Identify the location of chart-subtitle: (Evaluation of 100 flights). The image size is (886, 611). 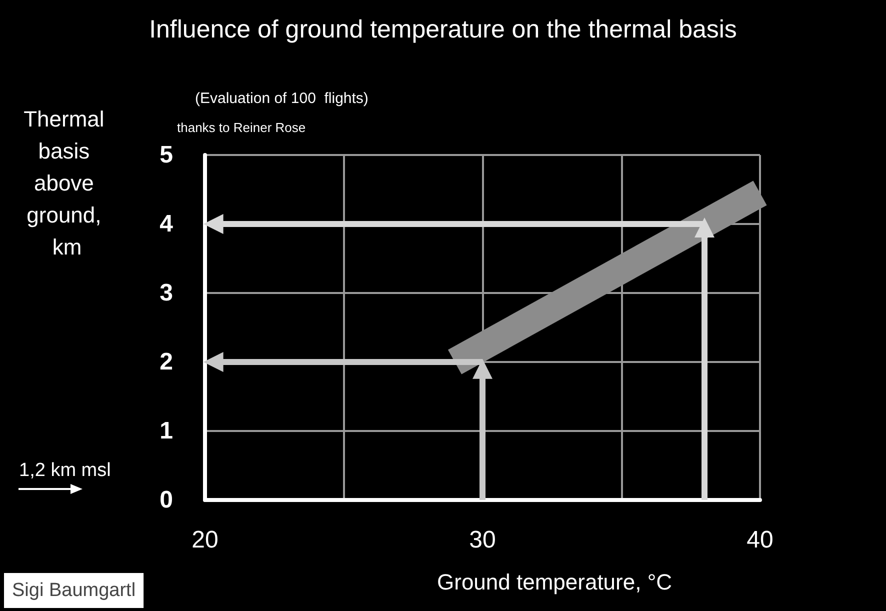
(281, 98).